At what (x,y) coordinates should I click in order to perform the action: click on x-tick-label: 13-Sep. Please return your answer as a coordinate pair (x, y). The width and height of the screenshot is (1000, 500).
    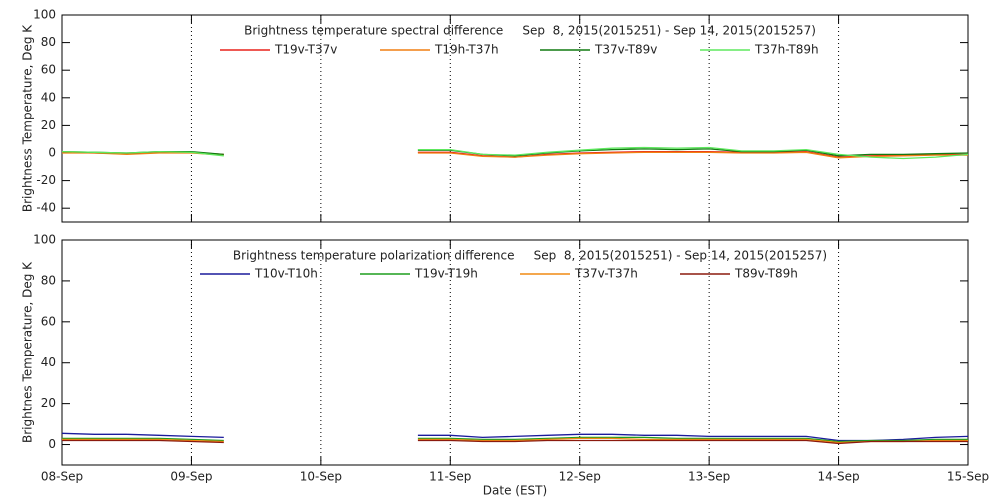
    Looking at the image, I should click on (709, 477).